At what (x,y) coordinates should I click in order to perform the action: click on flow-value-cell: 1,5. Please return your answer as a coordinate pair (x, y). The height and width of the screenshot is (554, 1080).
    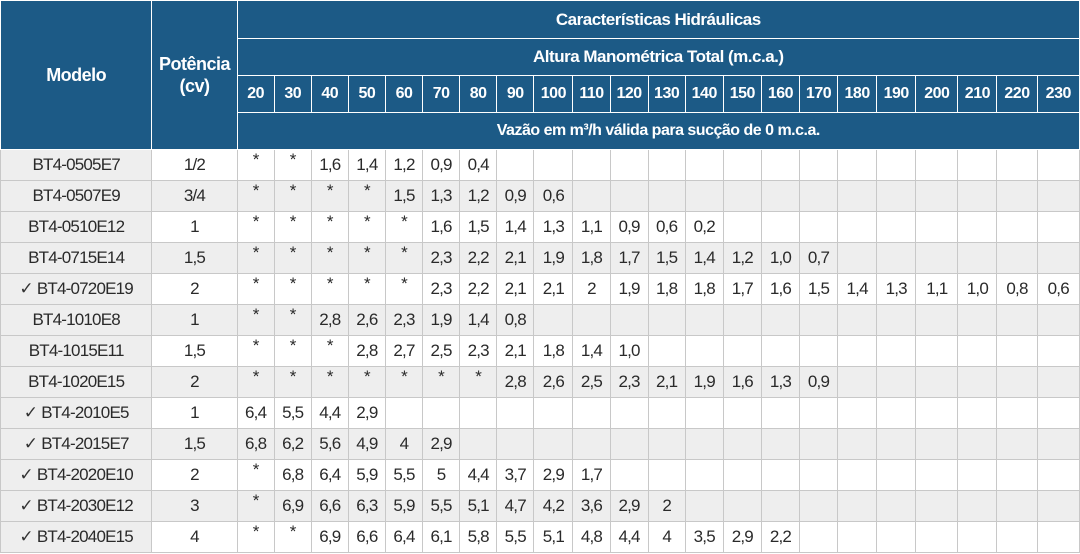
    Looking at the image, I should click on (666, 258).